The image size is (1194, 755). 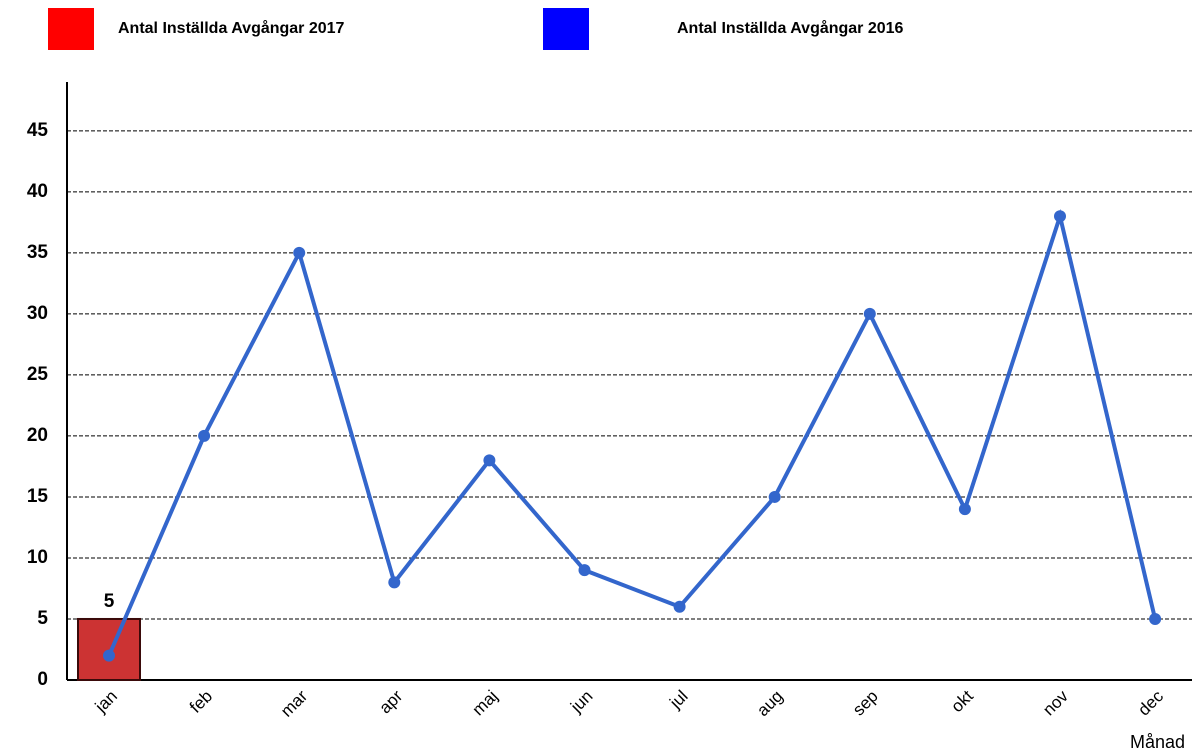 I want to click on x-tick-label: maj, so click(x=485, y=703).